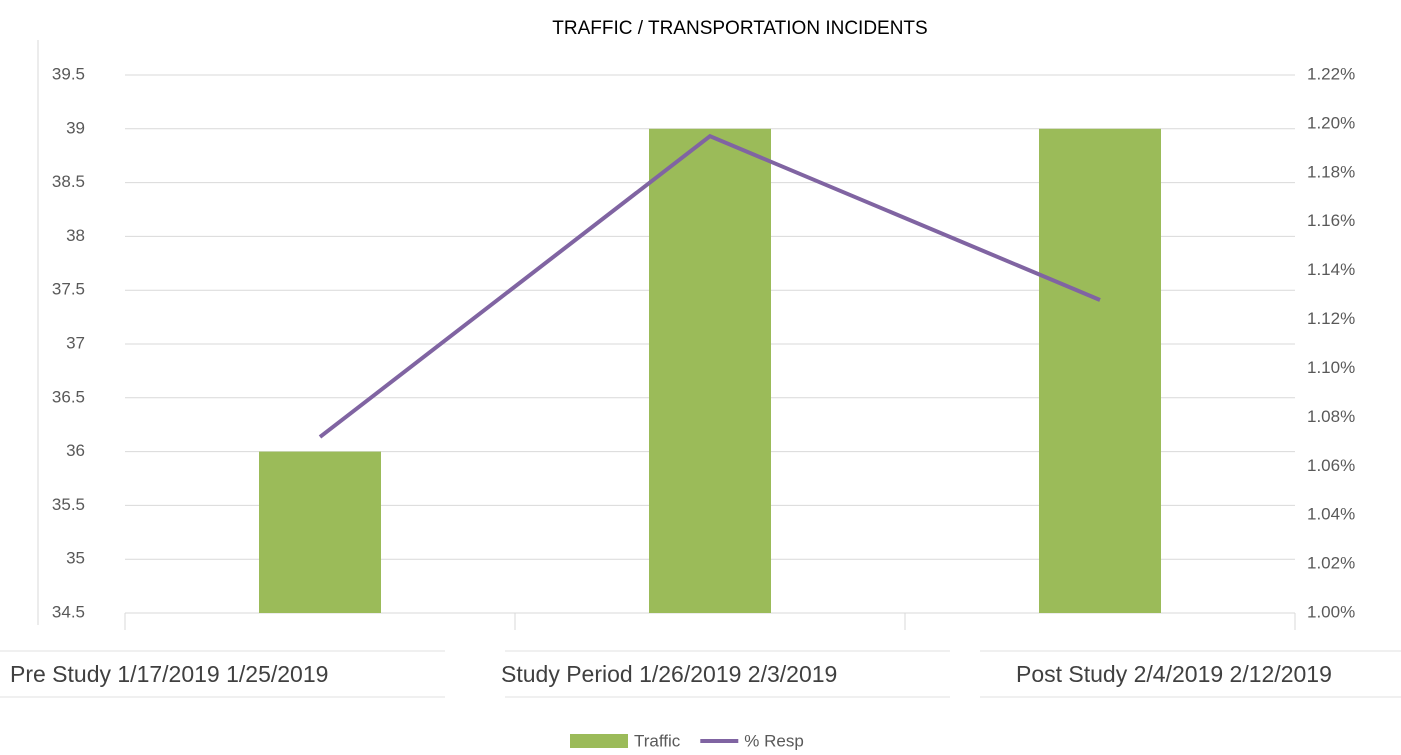  Describe the element at coordinates (1331, 269) in the screenshot. I see `y2-tick-label: 1.14%` at that location.